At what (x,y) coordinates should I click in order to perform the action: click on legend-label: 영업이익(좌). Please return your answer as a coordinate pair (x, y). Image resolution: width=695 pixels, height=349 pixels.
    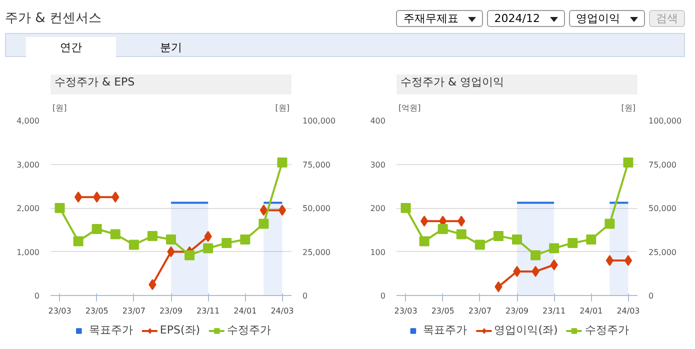
    Looking at the image, I should click on (526, 330).